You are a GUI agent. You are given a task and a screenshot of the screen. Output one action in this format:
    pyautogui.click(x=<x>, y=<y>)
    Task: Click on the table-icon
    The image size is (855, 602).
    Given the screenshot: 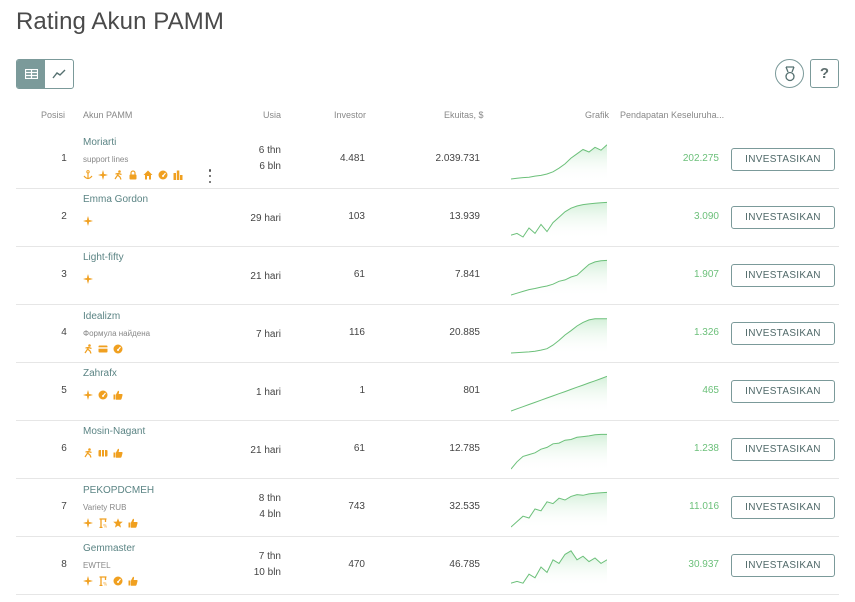 What is the action you would take?
    pyautogui.click(x=31, y=74)
    